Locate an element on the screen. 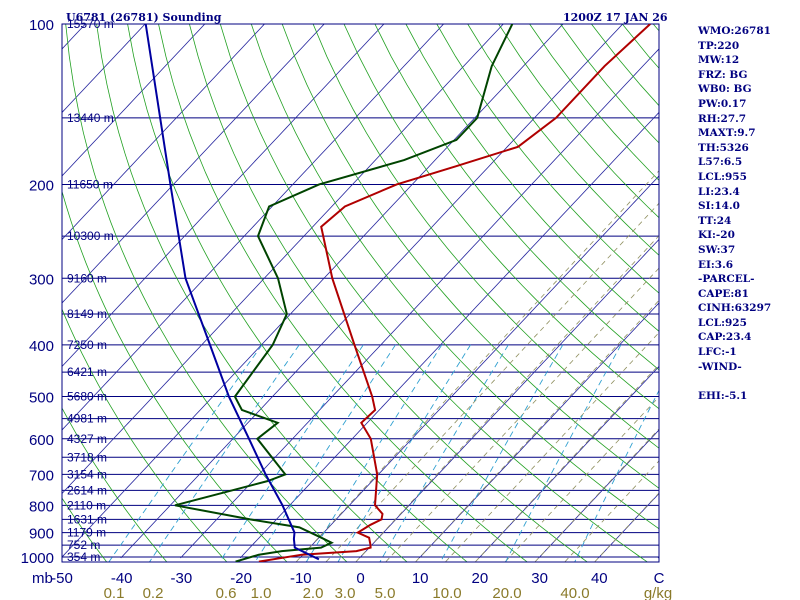 This screenshot has height=600, width=800. temperature-tick-label: C is located at coordinates (659, 578).